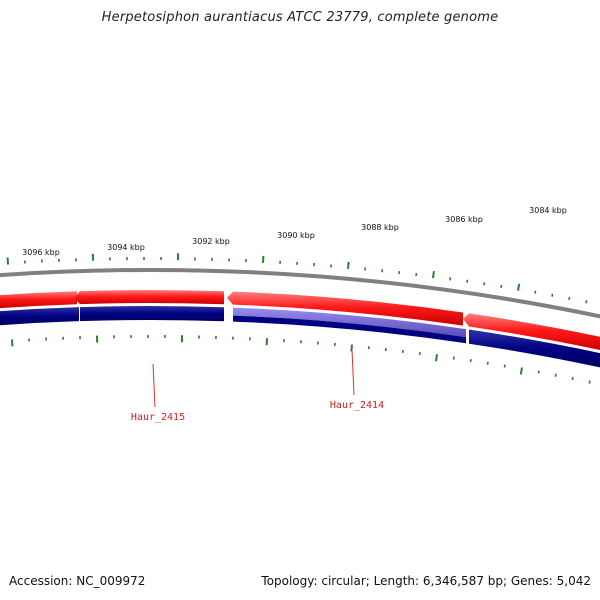 The width and height of the screenshot is (600, 600). What do you see at coordinates (211, 241) in the screenshot?
I see `scale-label: 3092 kbp` at bounding box center [211, 241].